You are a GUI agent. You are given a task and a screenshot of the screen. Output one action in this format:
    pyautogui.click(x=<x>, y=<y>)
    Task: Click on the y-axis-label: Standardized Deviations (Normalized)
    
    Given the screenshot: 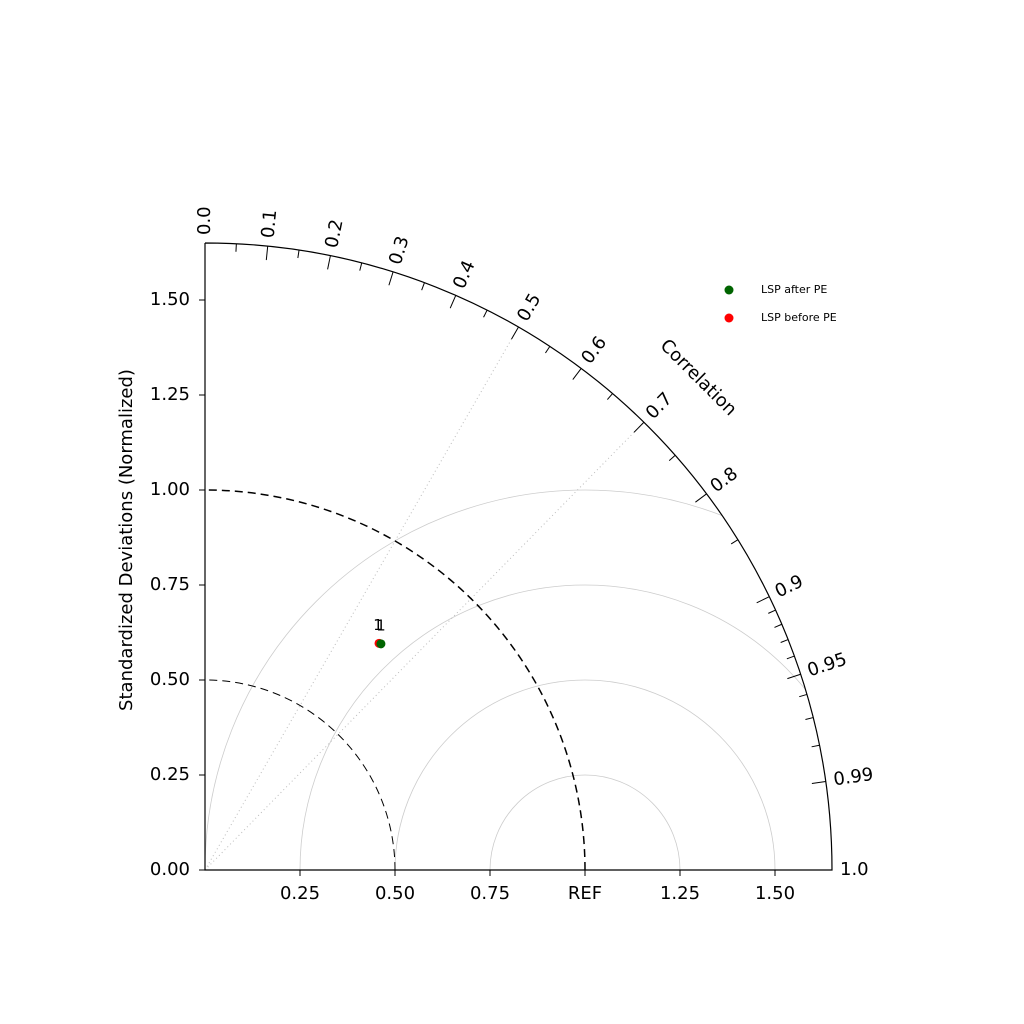 What is the action you would take?
    pyautogui.click(x=126, y=540)
    